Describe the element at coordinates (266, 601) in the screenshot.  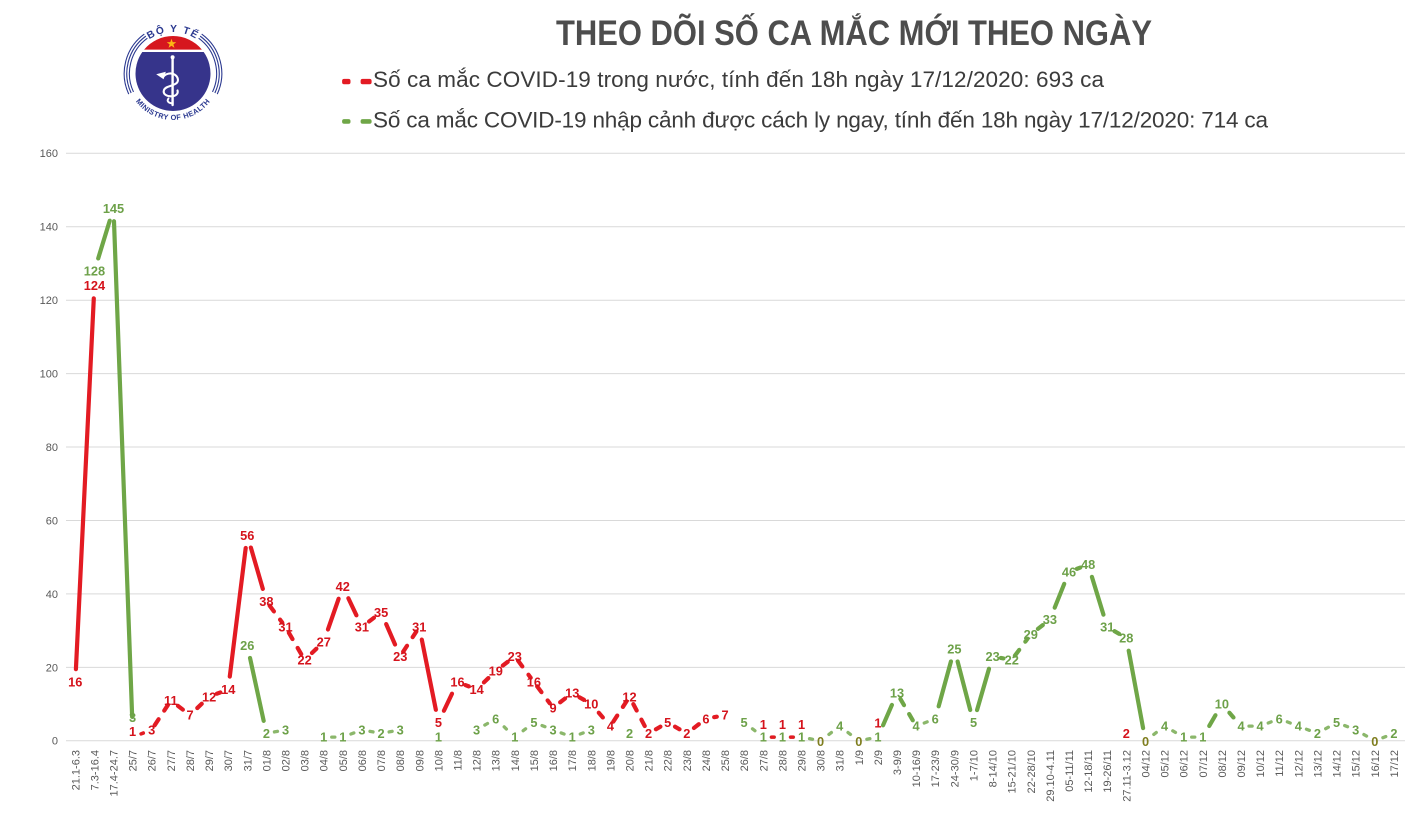
I see `svg-text: 38` at that location.